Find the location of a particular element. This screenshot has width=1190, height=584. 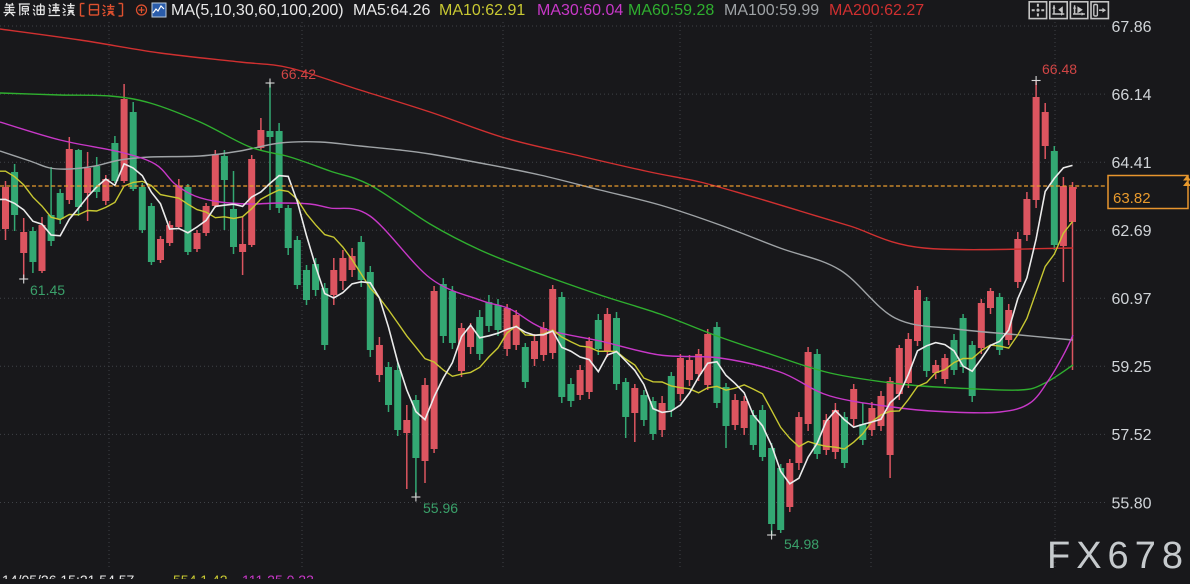

svg-text: MA(5,10,30,60,100,200) is located at coordinates (257, 10).